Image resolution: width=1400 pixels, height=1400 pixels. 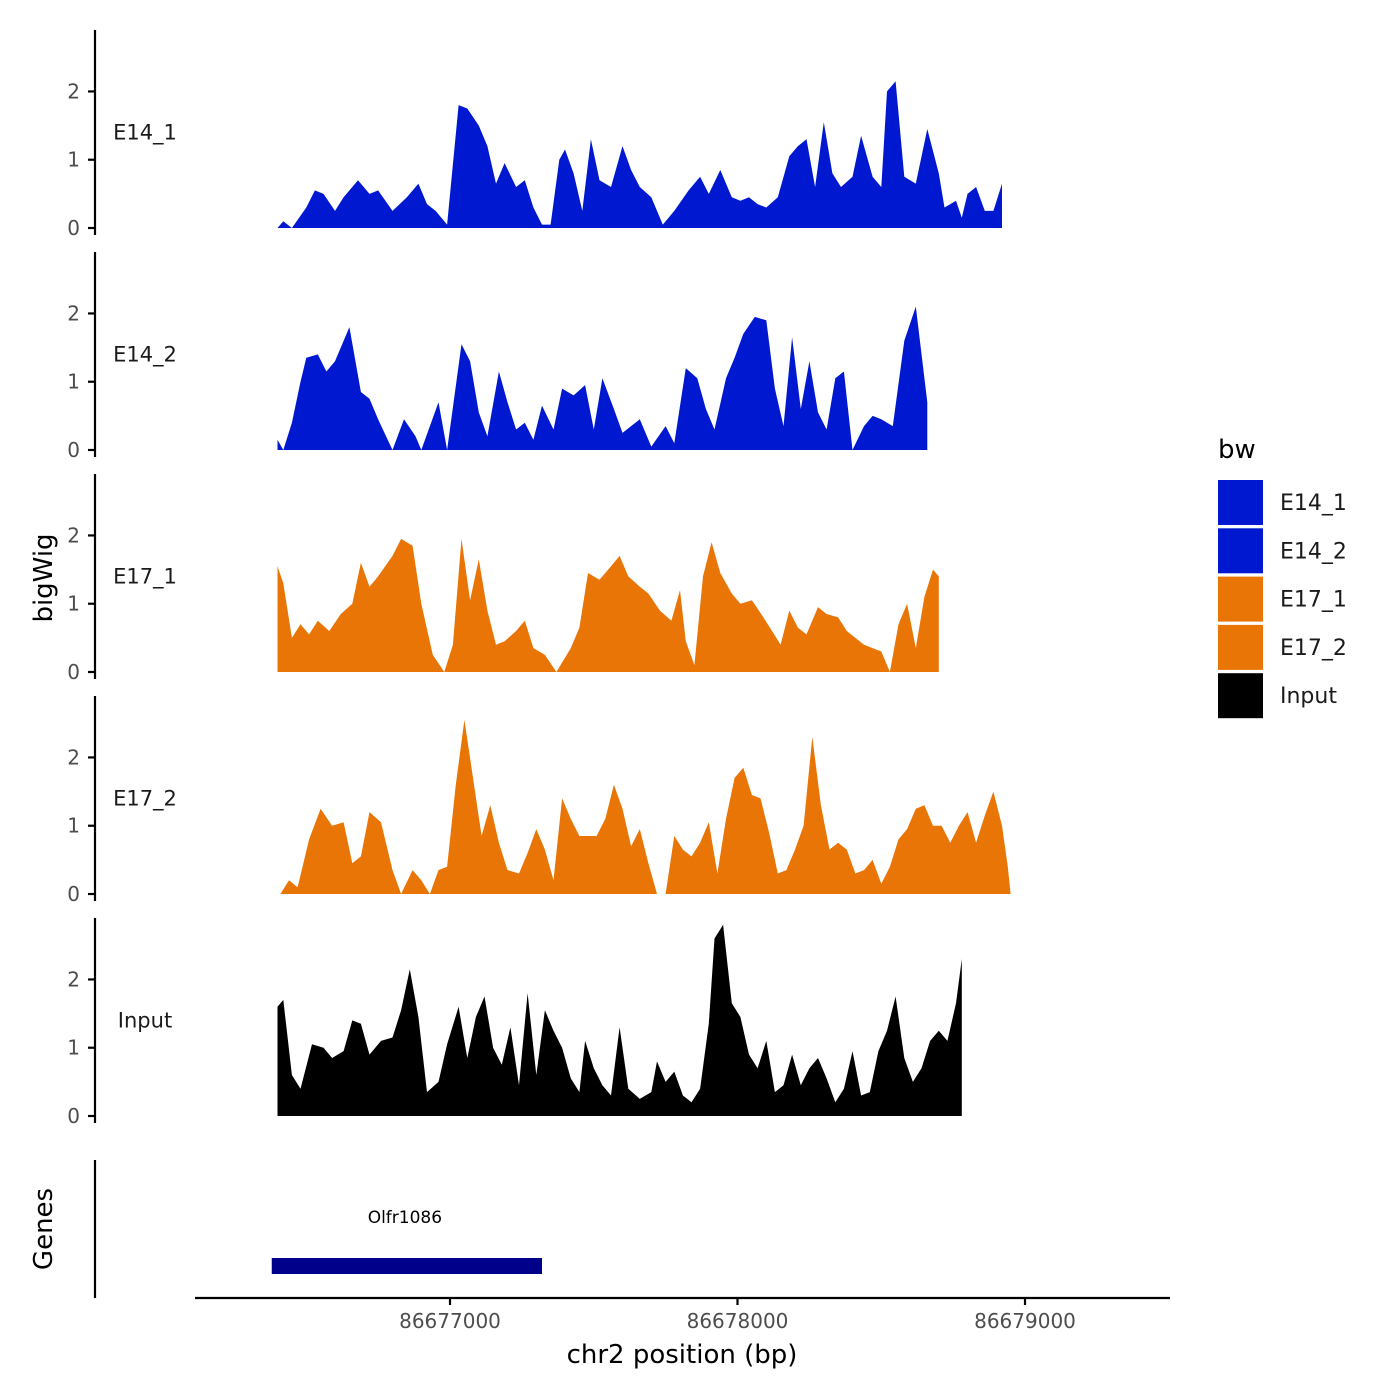 I want to click on legend: bw E14_1 E14_2 E17_1 E17_2 Input, so click(x=1282, y=577).